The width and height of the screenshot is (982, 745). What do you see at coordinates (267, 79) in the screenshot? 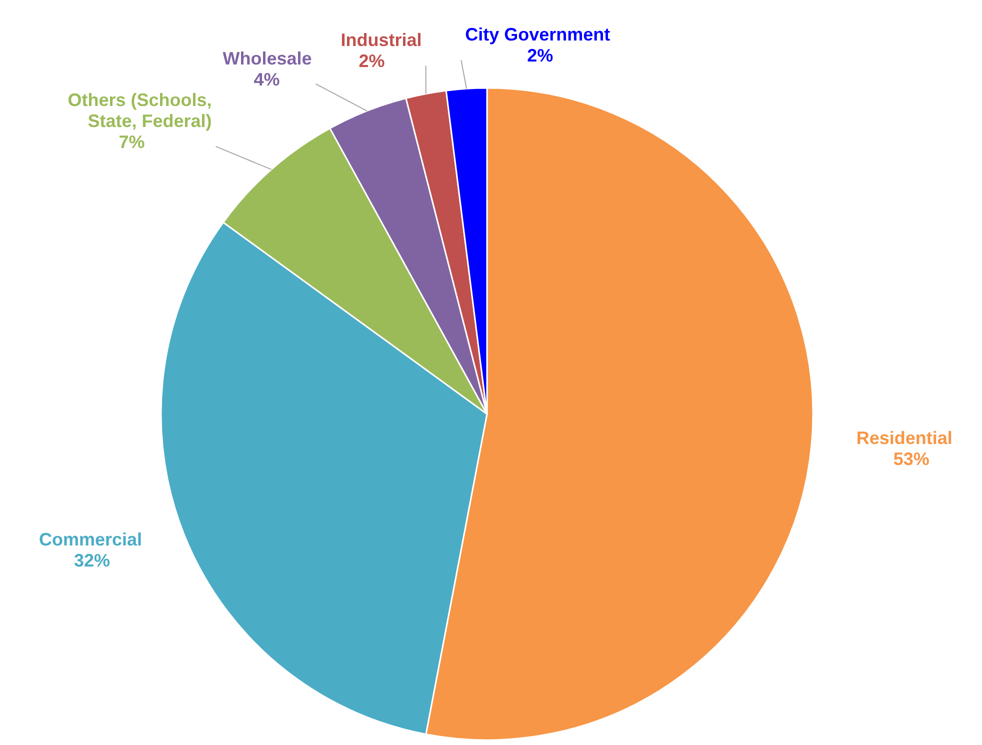
I see `data-label: 4%` at bounding box center [267, 79].